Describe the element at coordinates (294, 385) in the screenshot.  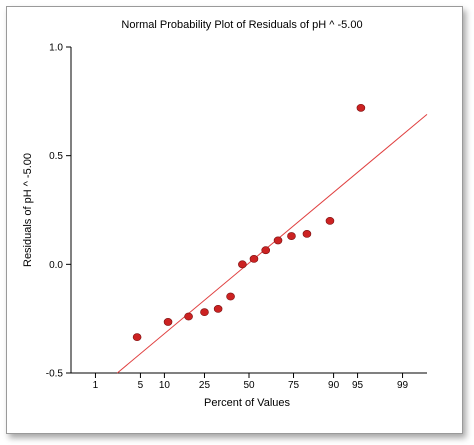
I see `x-tick-label: 75` at that location.